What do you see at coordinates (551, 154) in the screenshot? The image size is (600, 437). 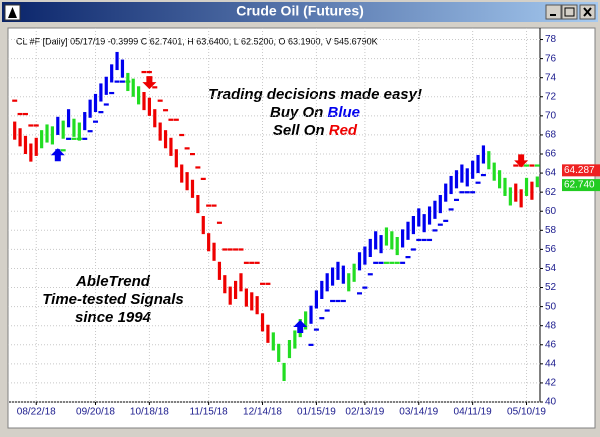 I see `y-tick-label: 66` at bounding box center [551, 154].